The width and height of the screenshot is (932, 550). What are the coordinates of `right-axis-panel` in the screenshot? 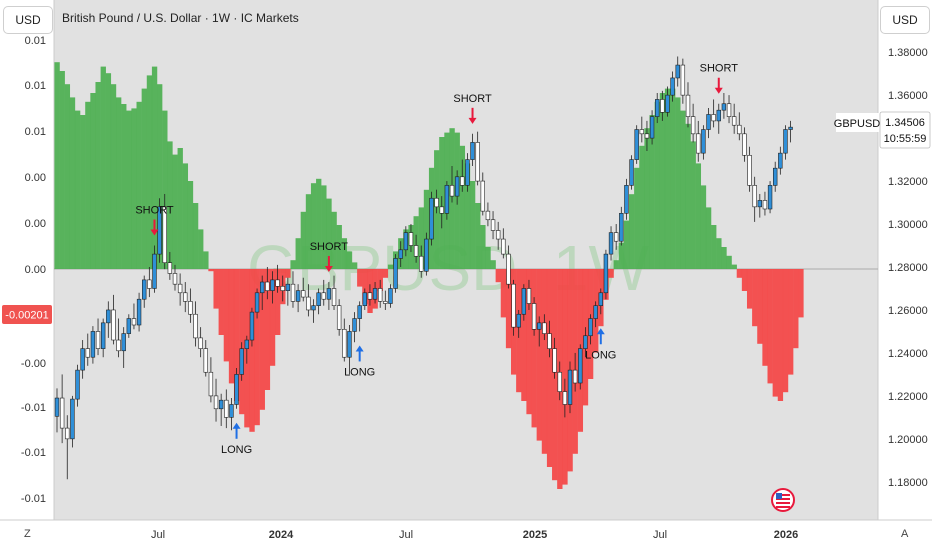 It's located at (905, 260).